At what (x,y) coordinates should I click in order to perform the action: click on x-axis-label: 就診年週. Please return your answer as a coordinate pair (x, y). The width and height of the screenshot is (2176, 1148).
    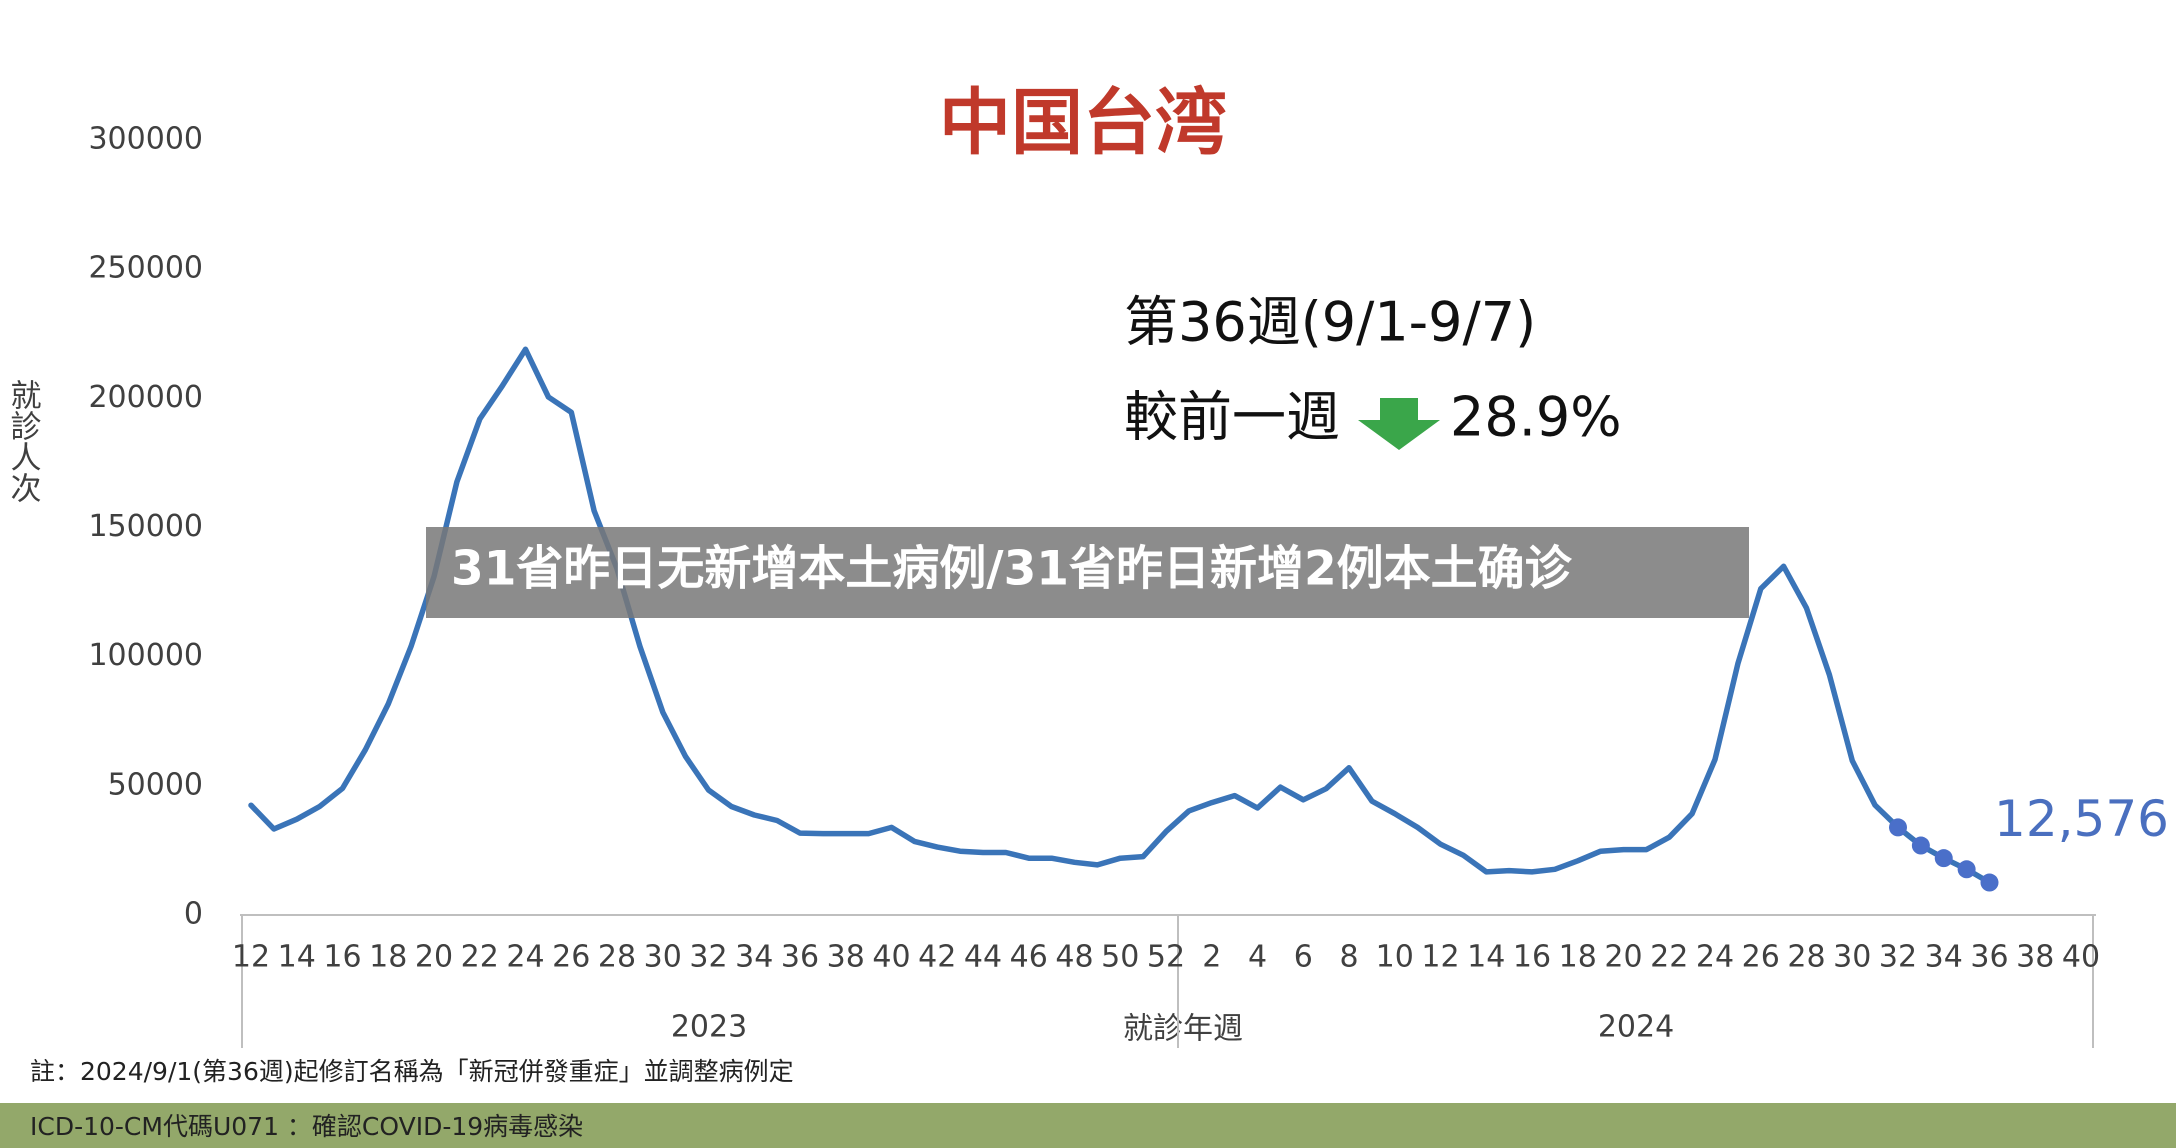
    Looking at the image, I should click on (1183, 1029).